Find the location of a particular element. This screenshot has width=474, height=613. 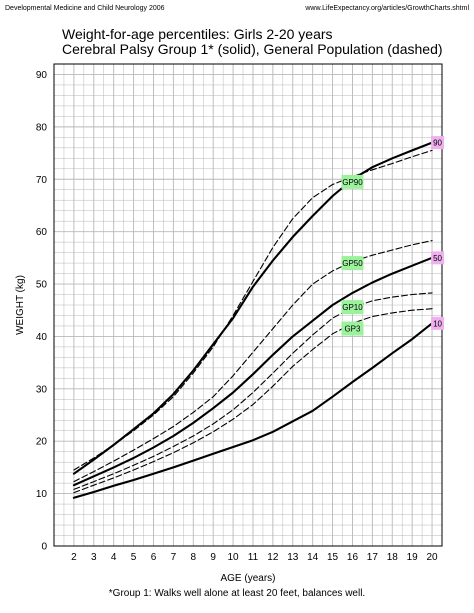

x-tick-label: 16 is located at coordinates (353, 557).